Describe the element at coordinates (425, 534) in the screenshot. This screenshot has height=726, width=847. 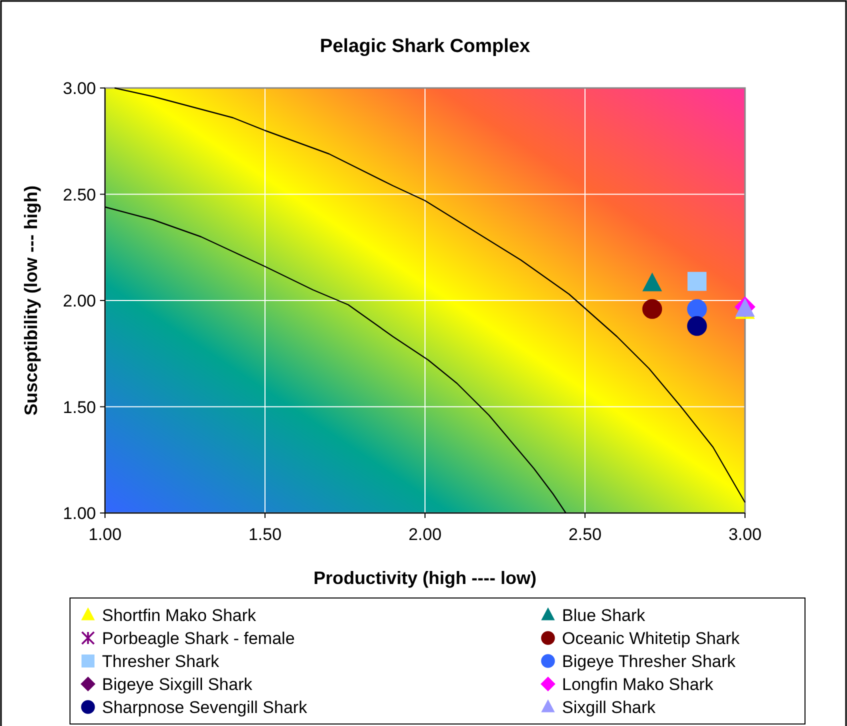
I see `x-tick-label: 2.00` at that location.